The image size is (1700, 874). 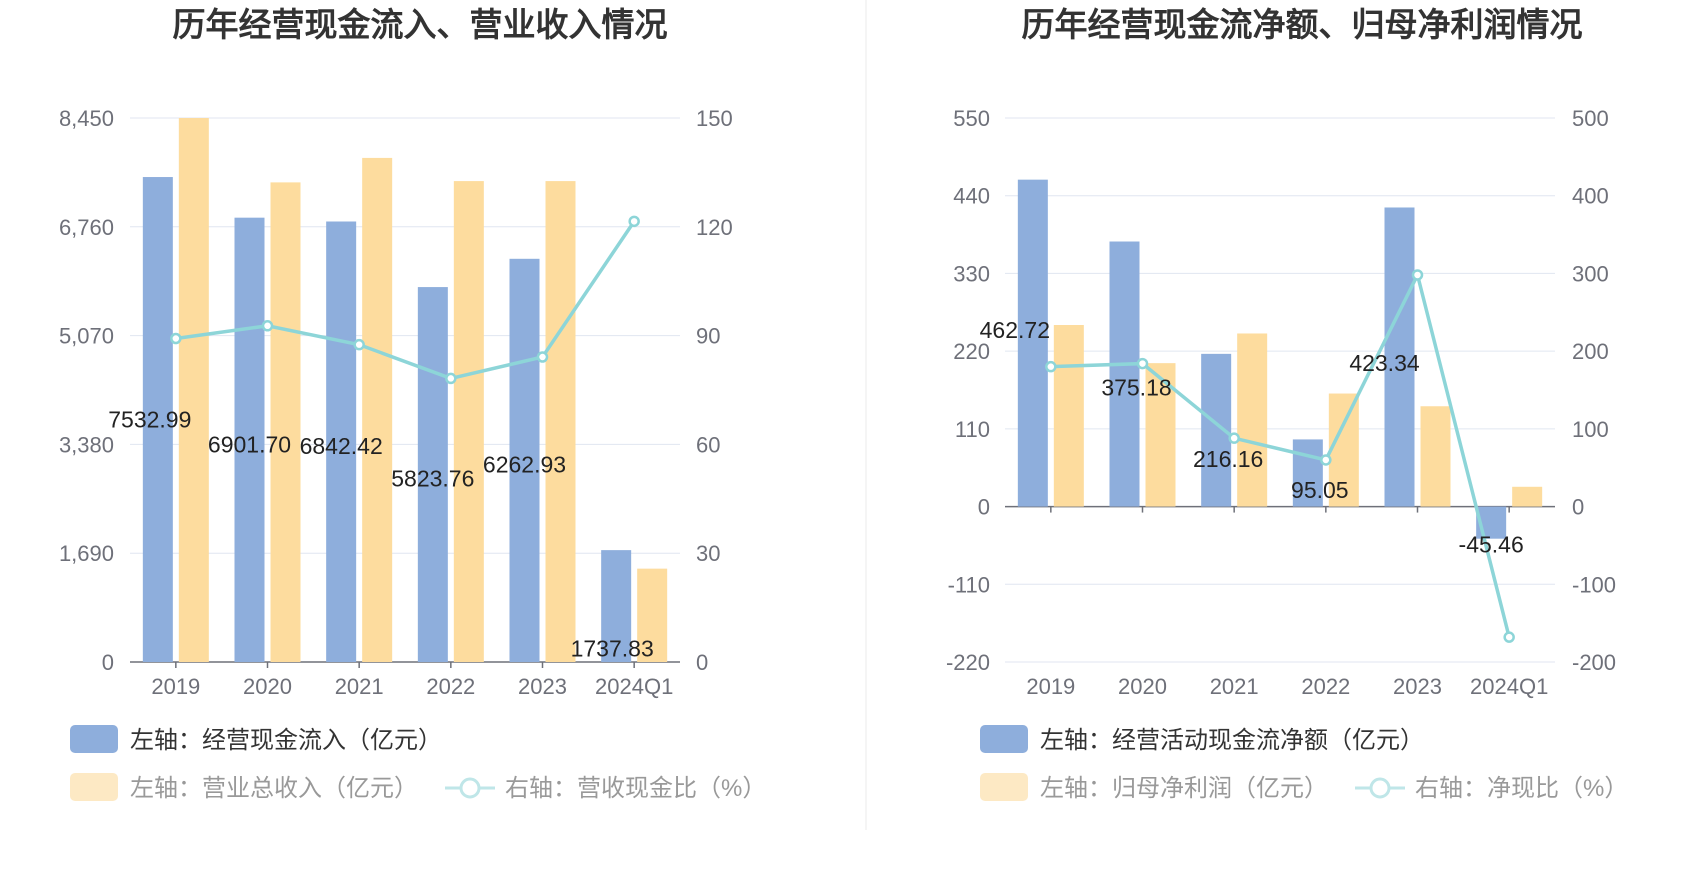 I want to click on c0-right-tick-label: 90, so click(x=708, y=336).